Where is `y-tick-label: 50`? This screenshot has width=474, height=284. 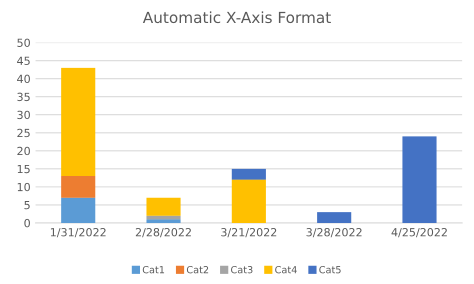 y-tick-label: 50 is located at coordinates (23, 42).